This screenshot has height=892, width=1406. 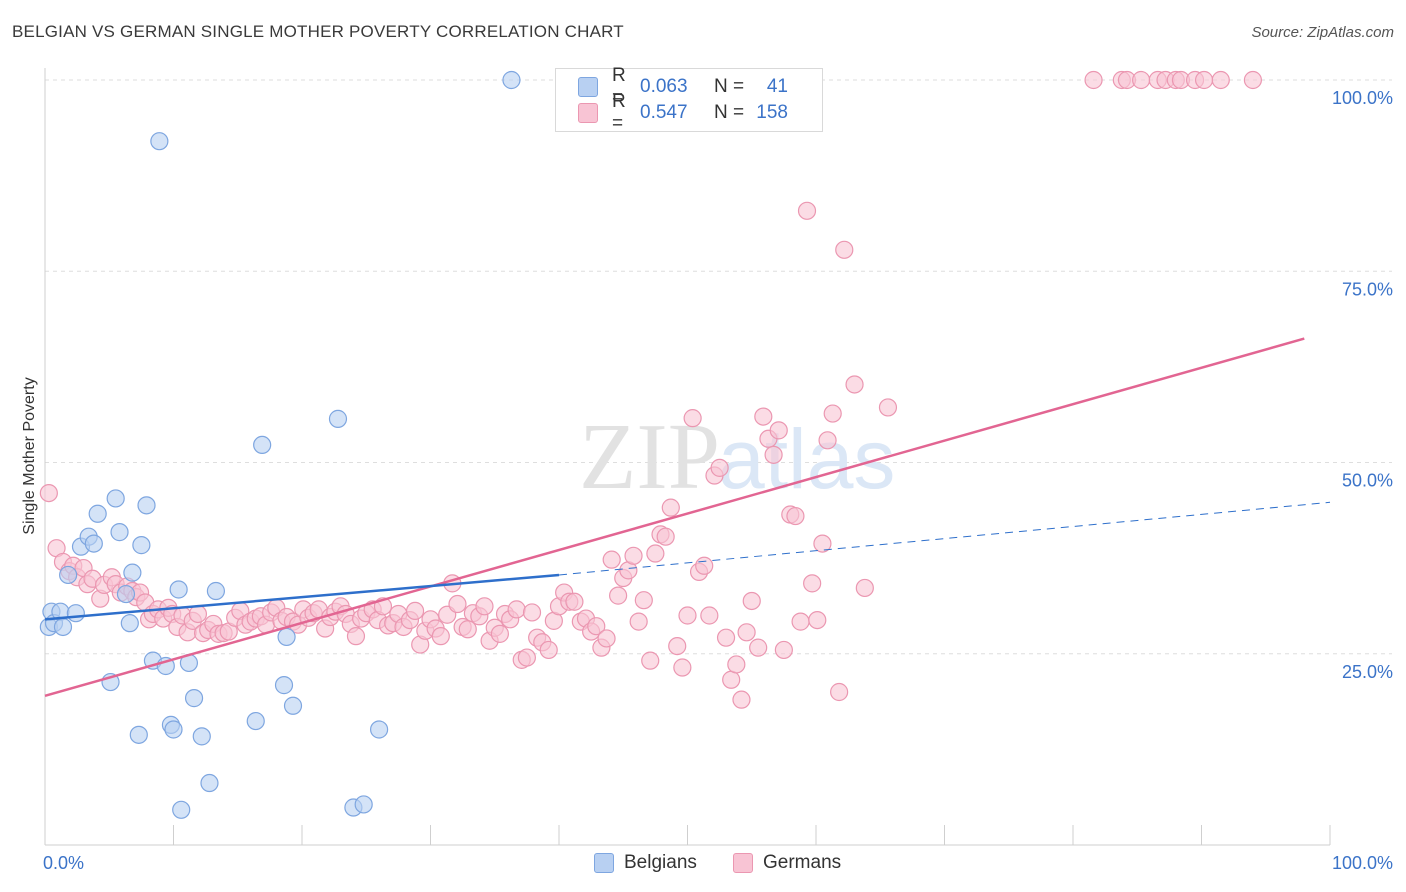 I want to click on belgians-swatch-icon, so click(x=604, y=863).